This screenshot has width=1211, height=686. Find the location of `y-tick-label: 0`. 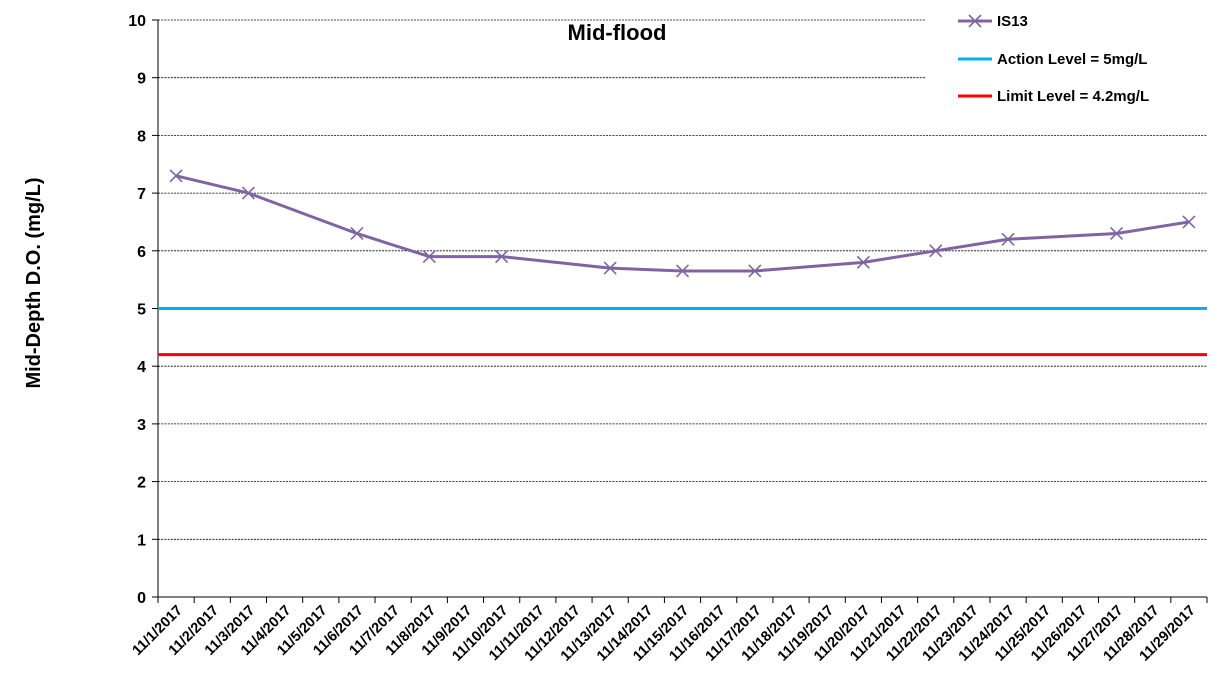

y-tick-label: 0 is located at coordinates (141, 598).